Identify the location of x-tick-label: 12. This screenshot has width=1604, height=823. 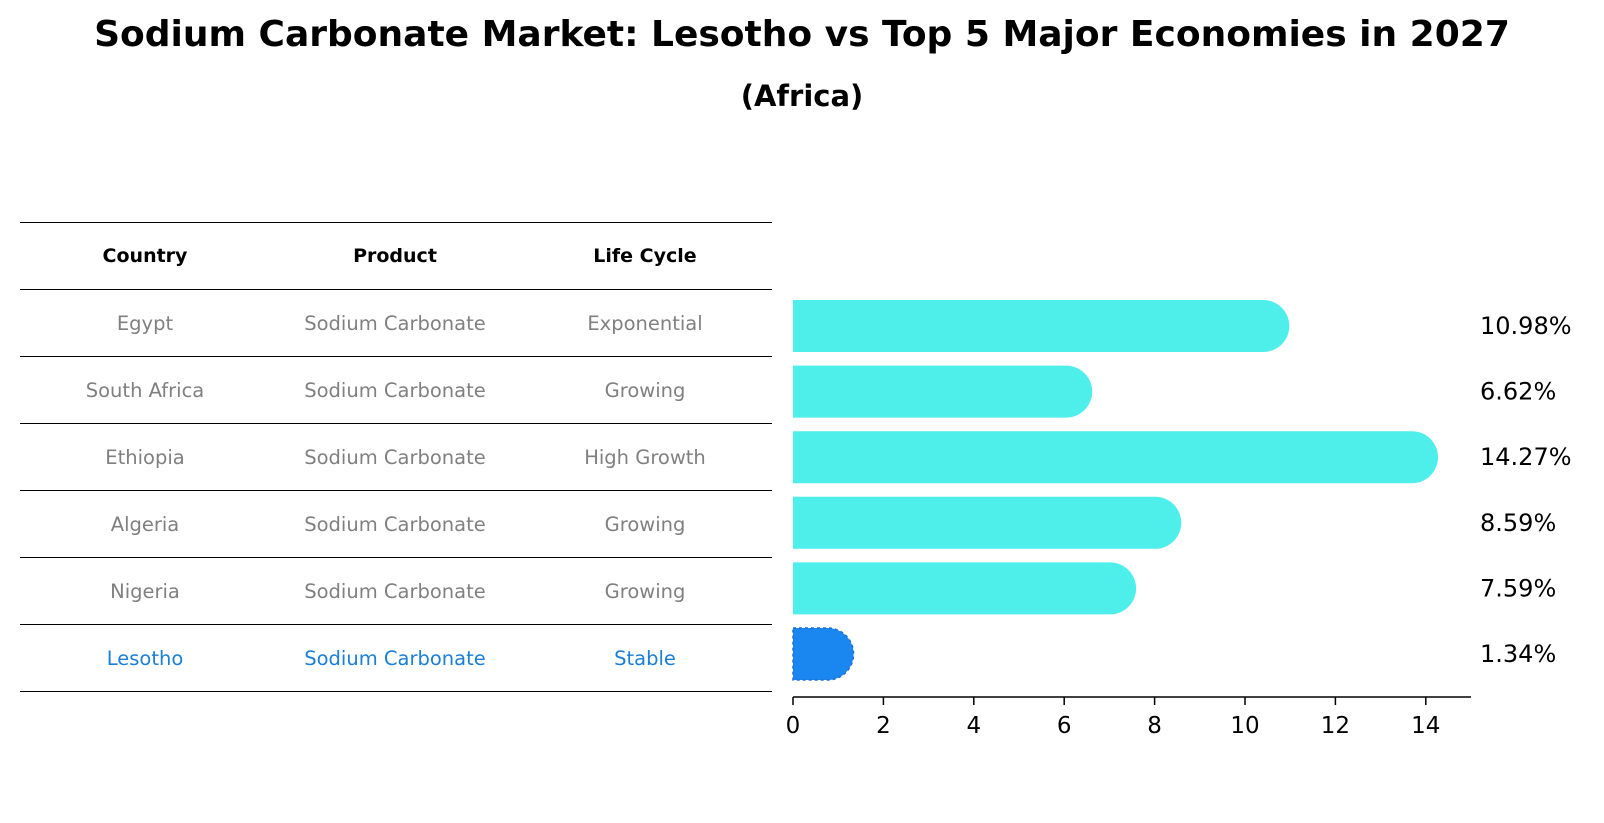
(1335, 726).